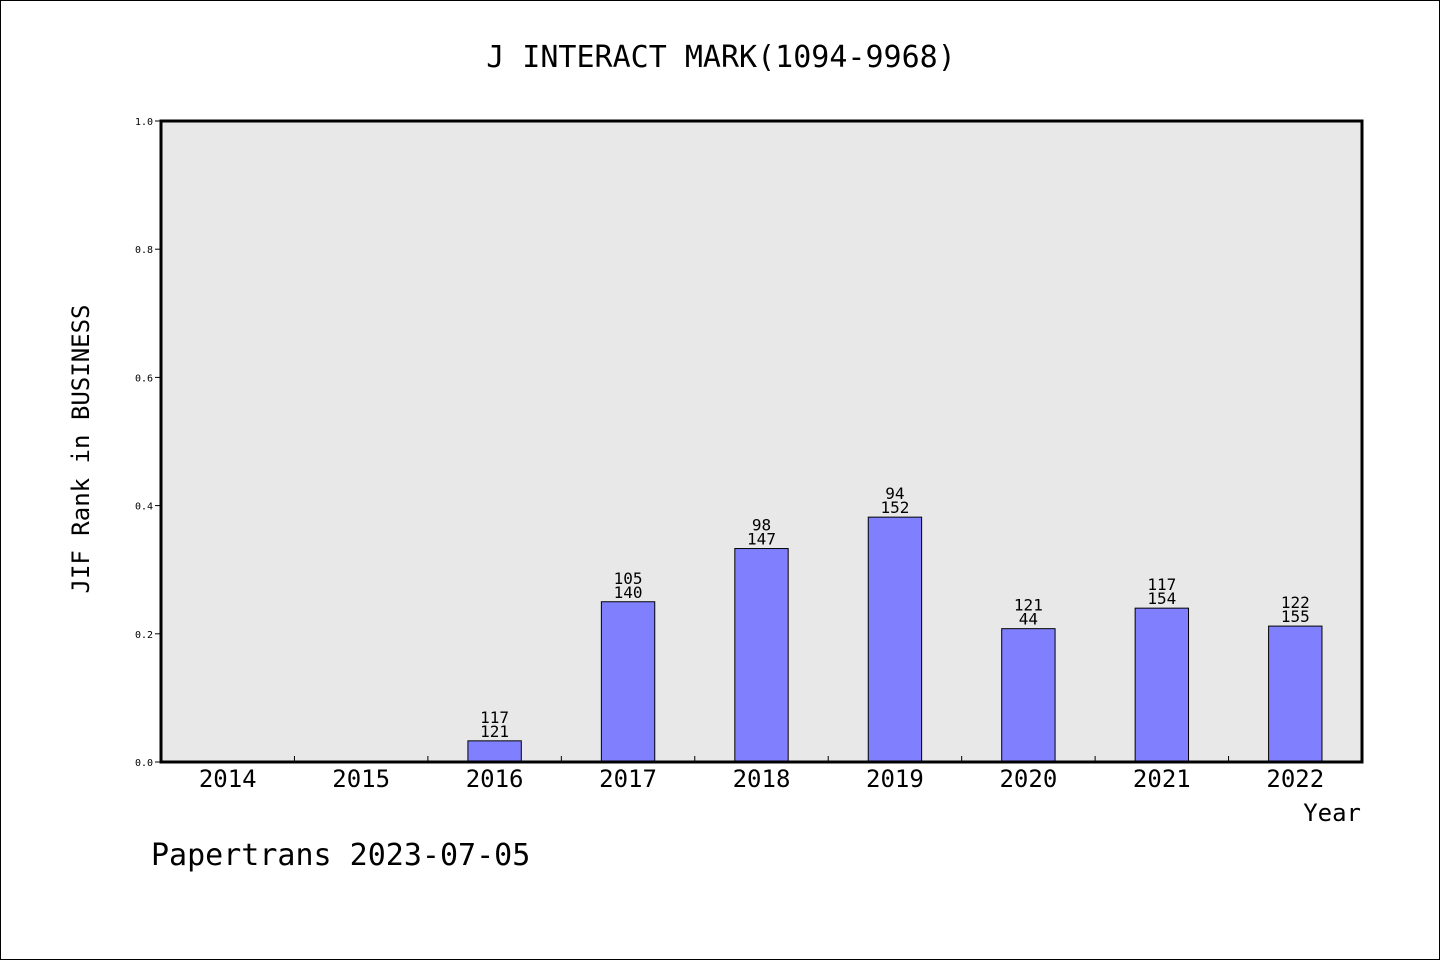 Image resolution: width=1440 pixels, height=961 pixels. I want to click on x-tick-label: 2016, so click(495, 779).